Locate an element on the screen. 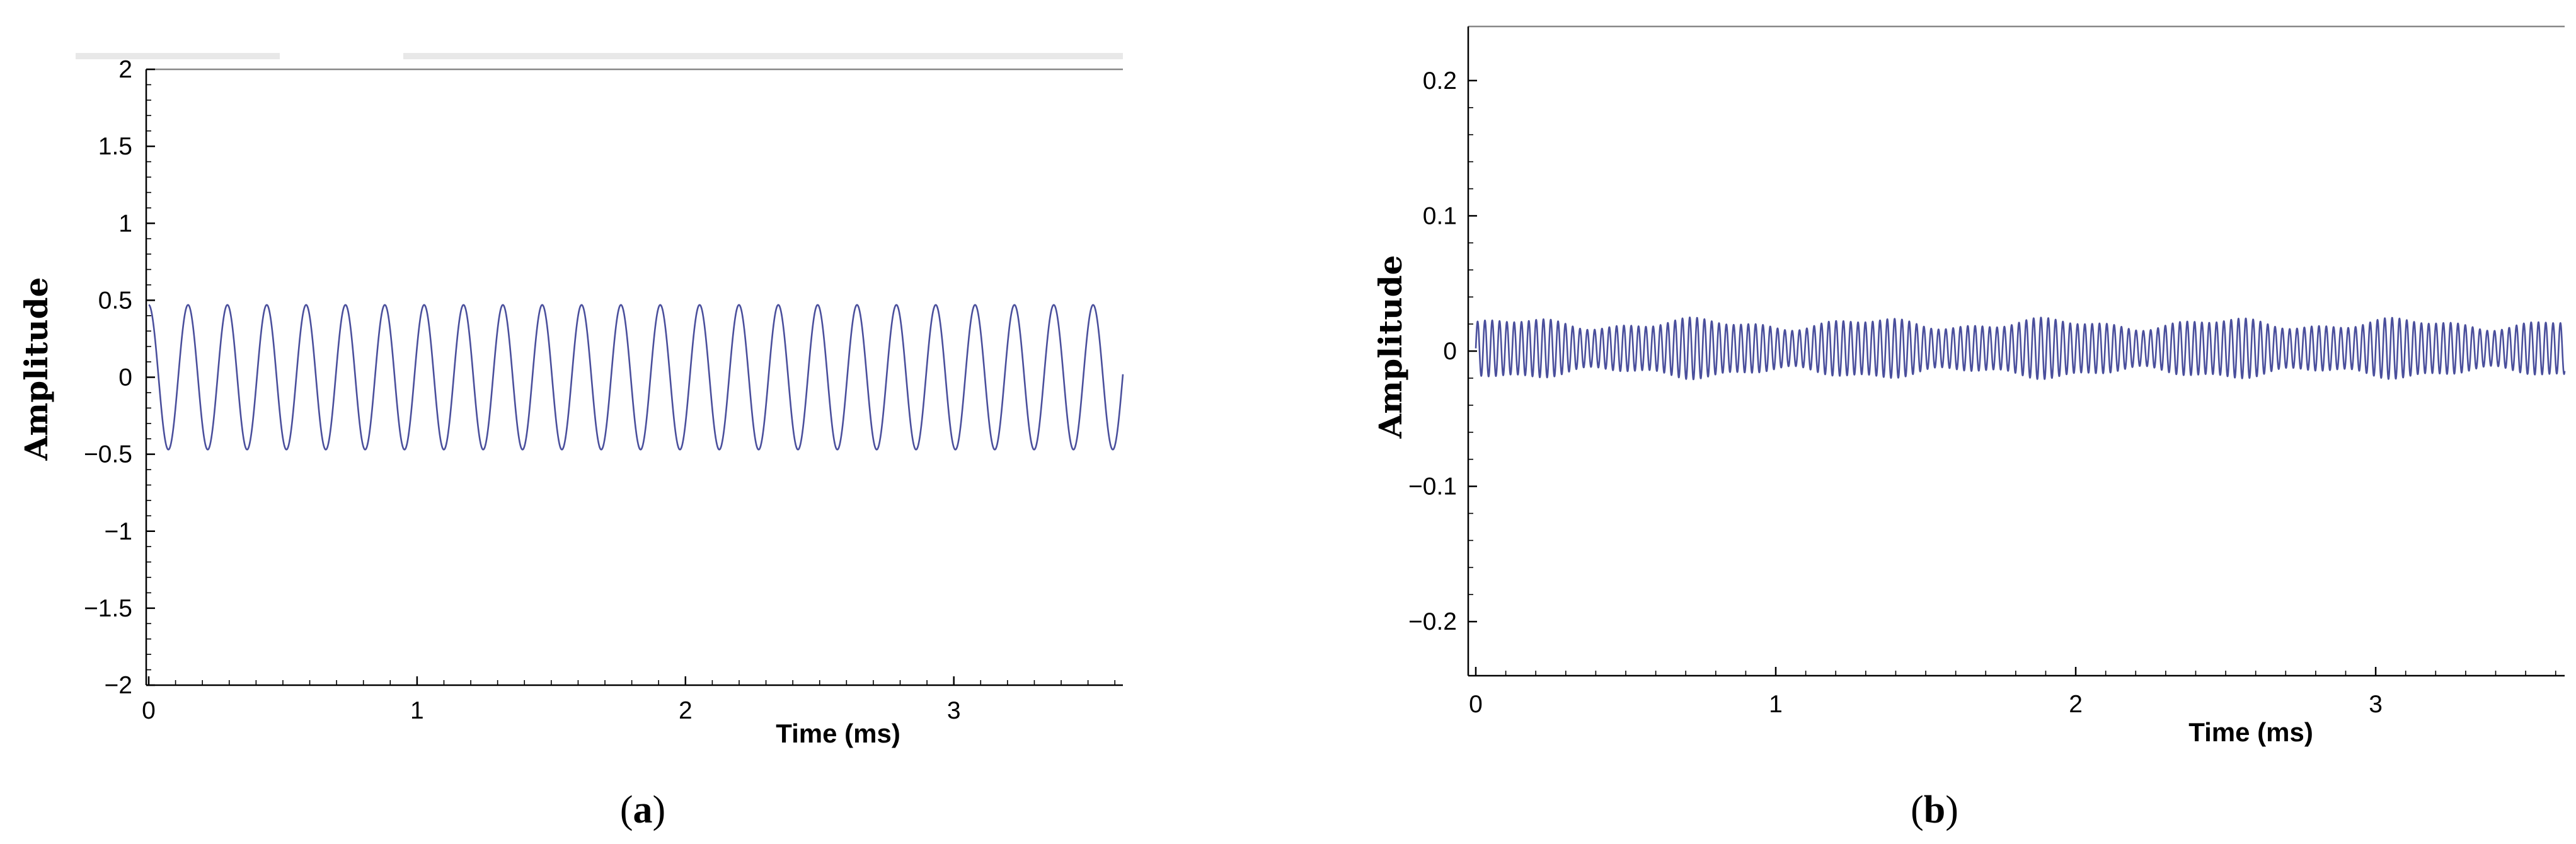 The width and height of the screenshot is (2576, 844). chart-b-ytick-label: 0.1 is located at coordinates (1440, 215).